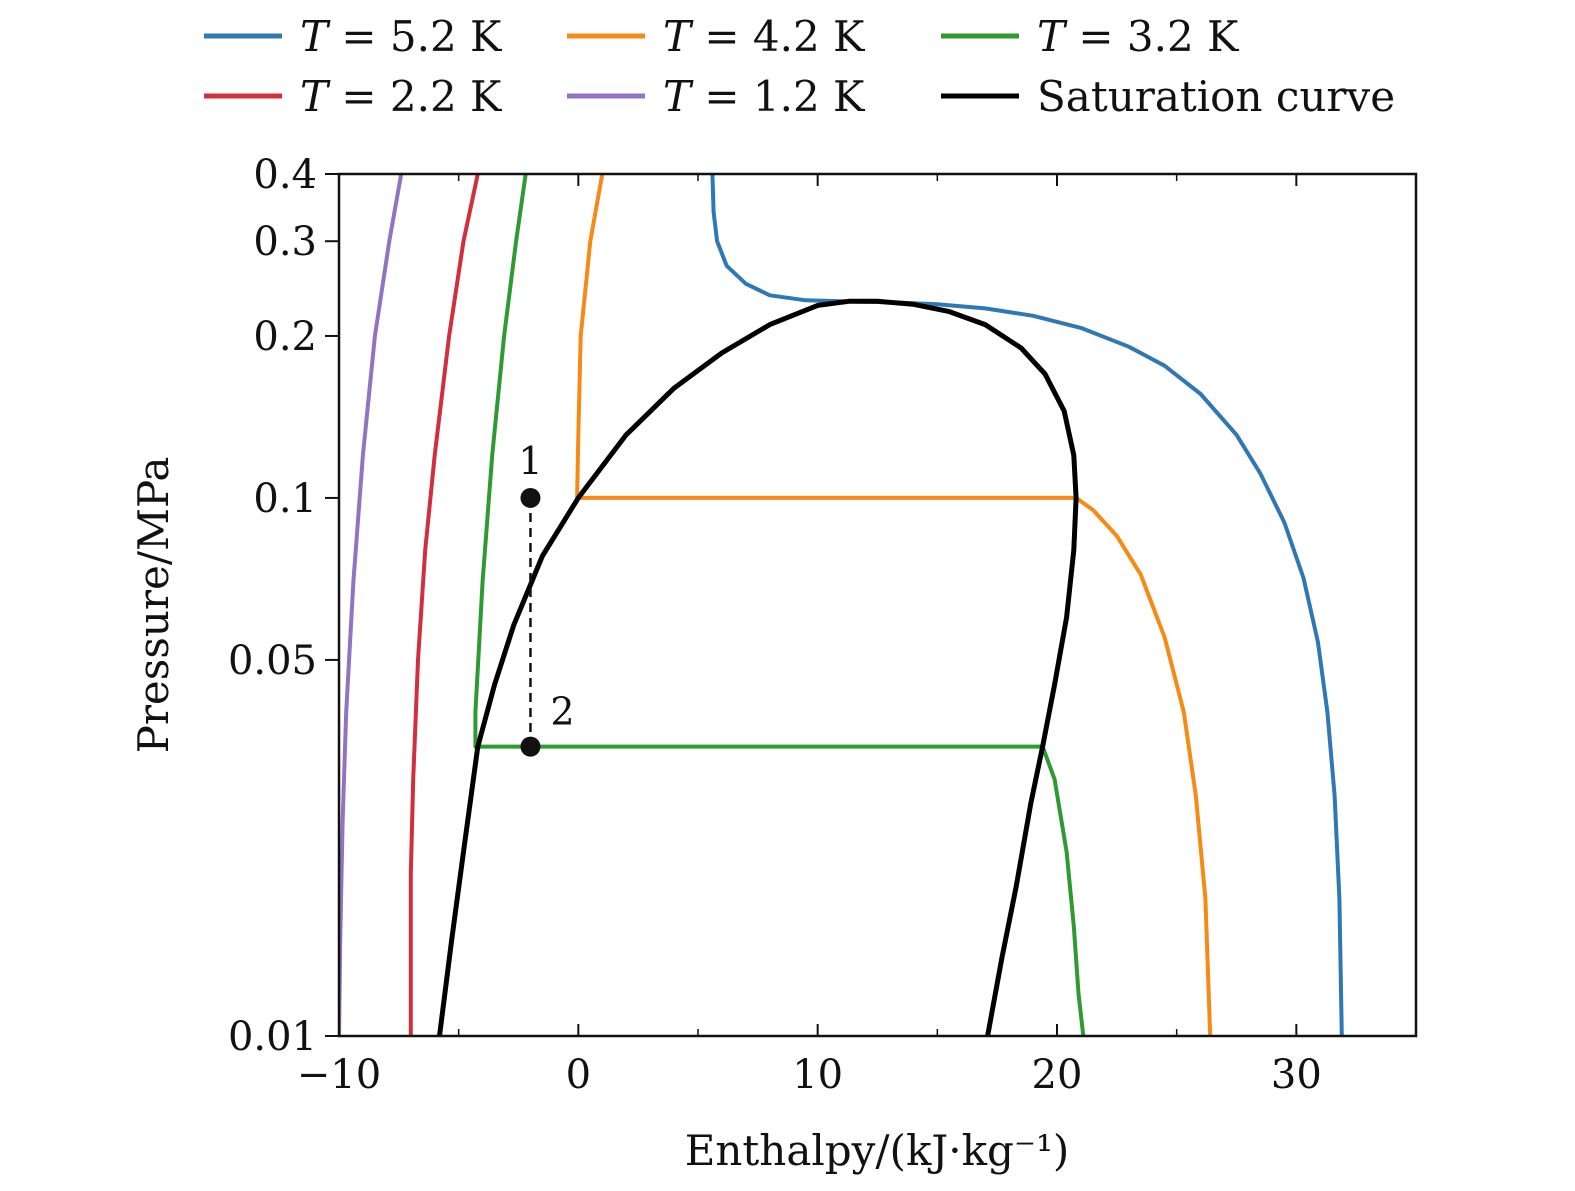  I want to click on legend-label-4: T = 1.2 K, so click(764, 96).